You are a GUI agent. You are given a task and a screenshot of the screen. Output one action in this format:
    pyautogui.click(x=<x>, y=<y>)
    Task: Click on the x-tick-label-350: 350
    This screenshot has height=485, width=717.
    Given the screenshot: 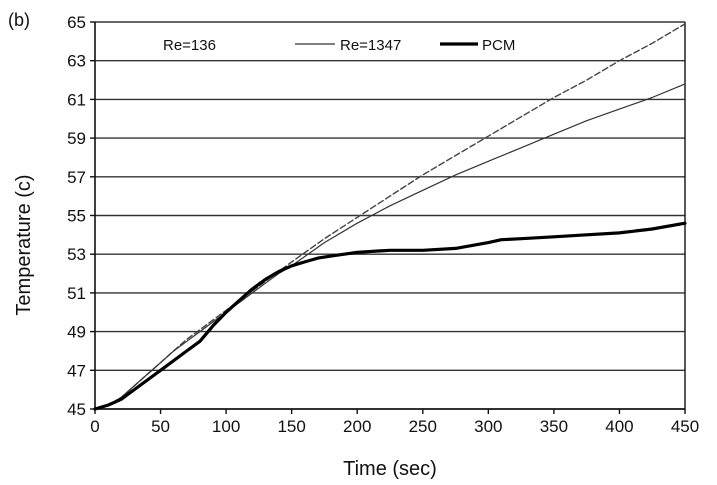 What is the action you would take?
    pyautogui.click(x=554, y=426)
    